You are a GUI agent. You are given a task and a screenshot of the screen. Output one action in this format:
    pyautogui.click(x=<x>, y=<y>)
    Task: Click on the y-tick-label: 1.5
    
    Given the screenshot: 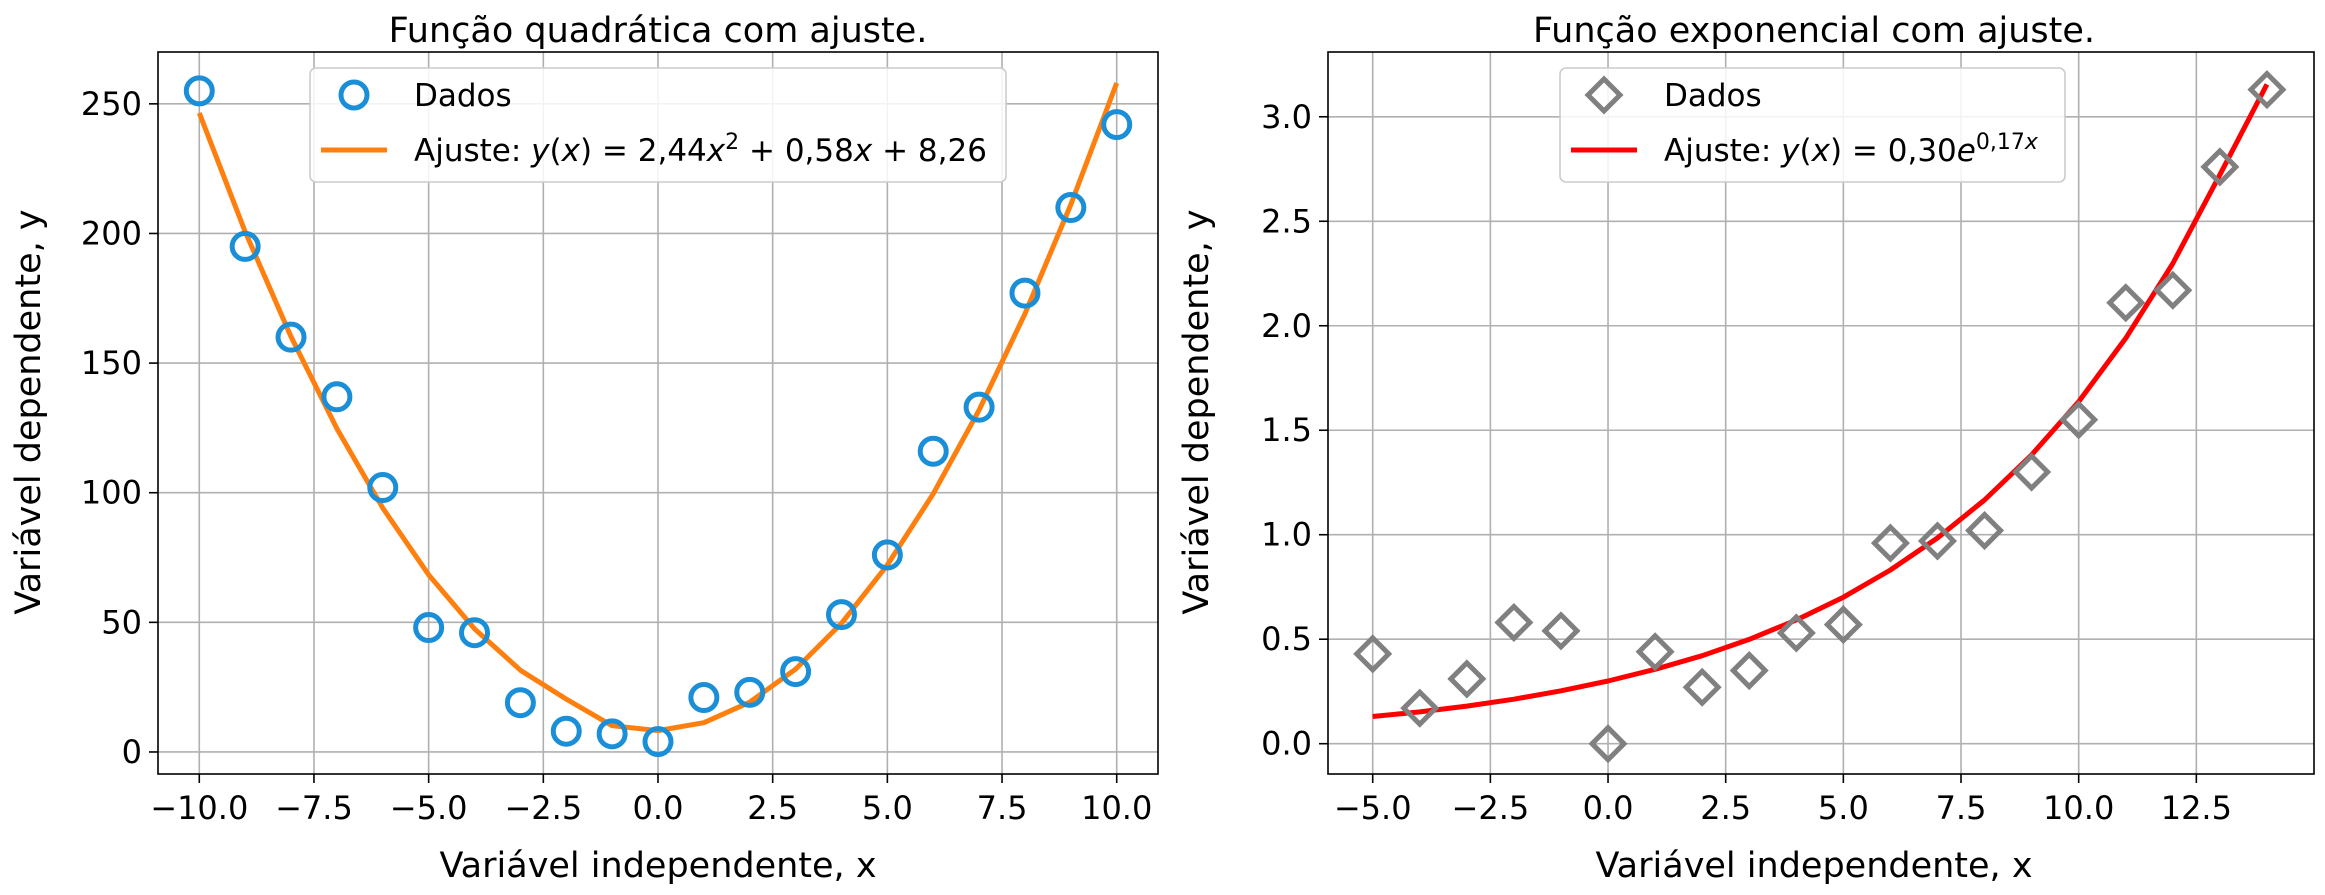 What is the action you would take?
    pyautogui.click(x=1286, y=430)
    